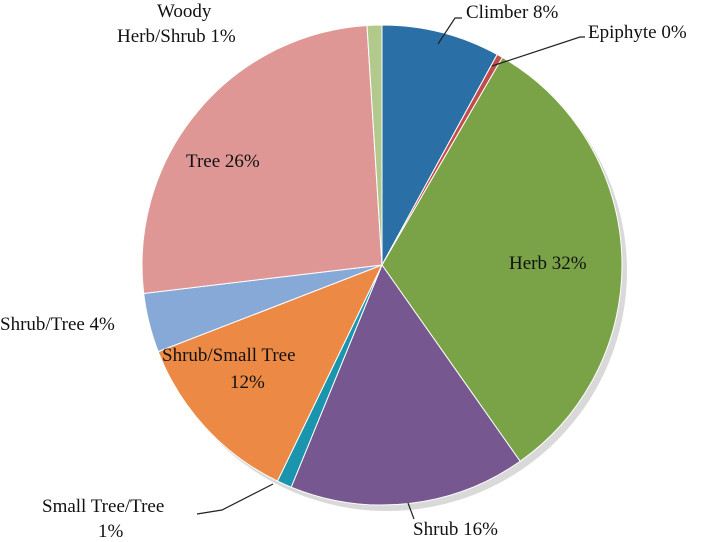  What do you see at coordinates (637, 32) in the screenshot?
I see `slice-label-epiphyte: Epiphyte 0%` at bounding box center [637, 32].